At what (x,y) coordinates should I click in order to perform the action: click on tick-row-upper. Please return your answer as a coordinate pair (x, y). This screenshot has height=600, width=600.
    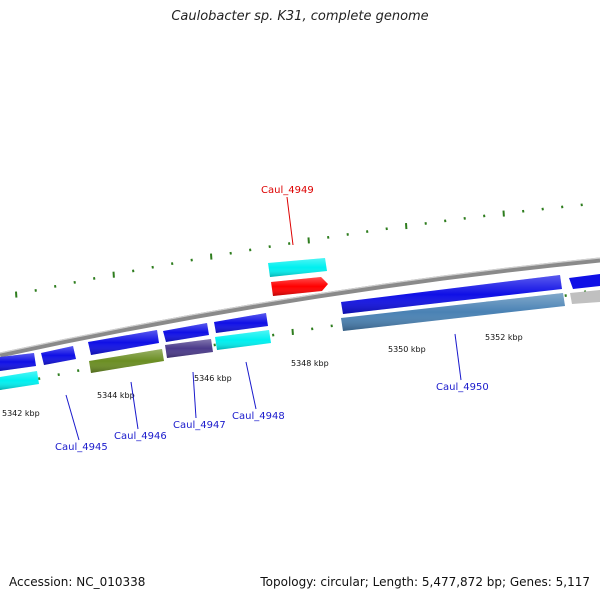
    Looking at the image, I should click on (299, 250).